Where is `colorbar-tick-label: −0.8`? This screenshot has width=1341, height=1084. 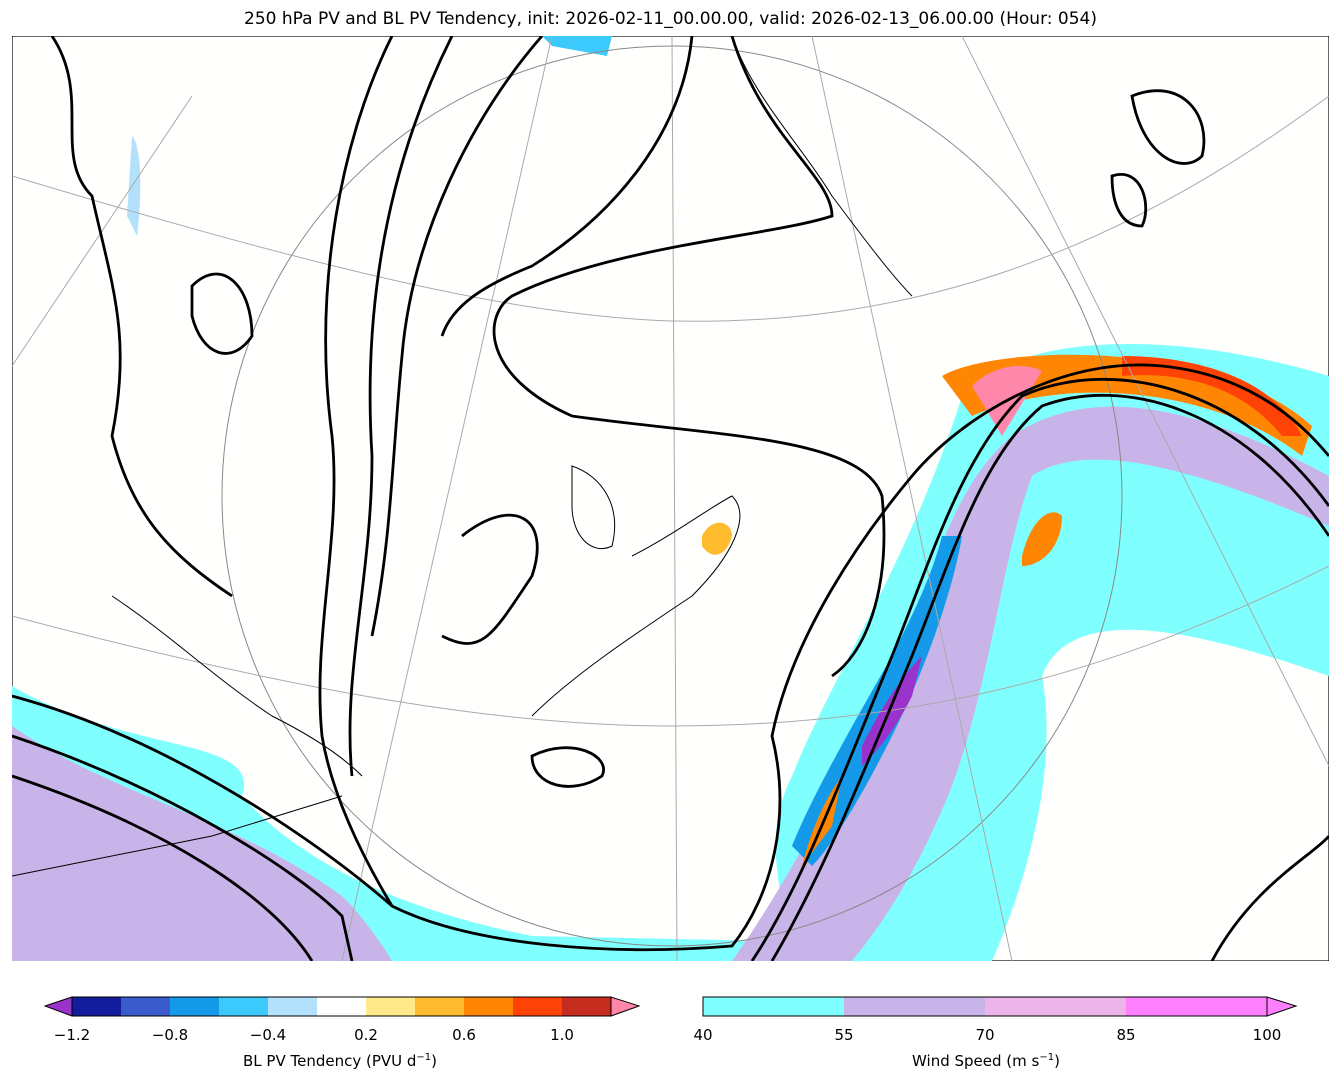
colorbar-tick-label: −0.8 is located at coordinates (170, 1035).